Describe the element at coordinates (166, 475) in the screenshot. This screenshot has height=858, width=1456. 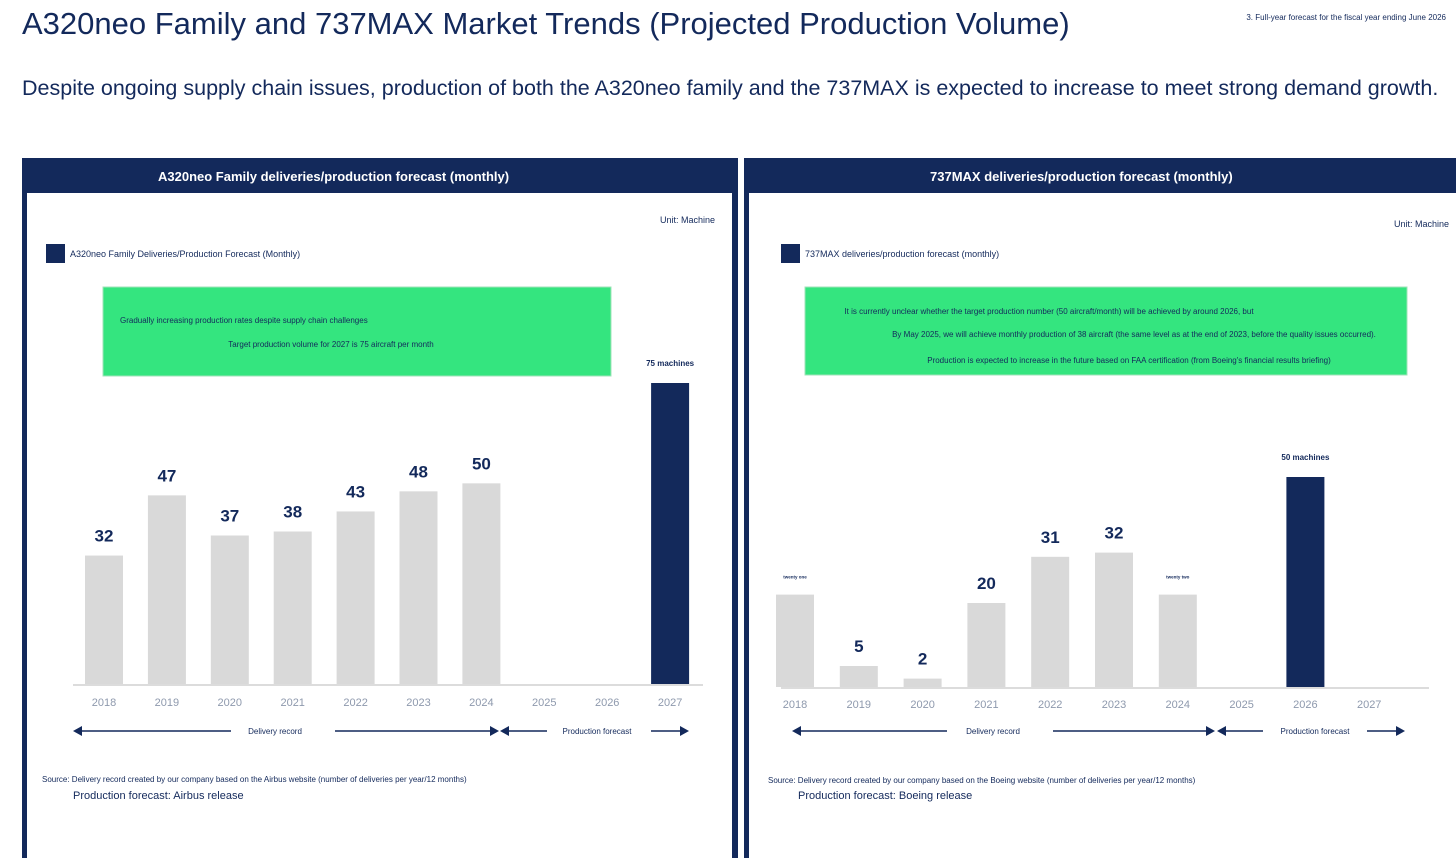
I see `chart0-data-label-2019: 47` at that location.